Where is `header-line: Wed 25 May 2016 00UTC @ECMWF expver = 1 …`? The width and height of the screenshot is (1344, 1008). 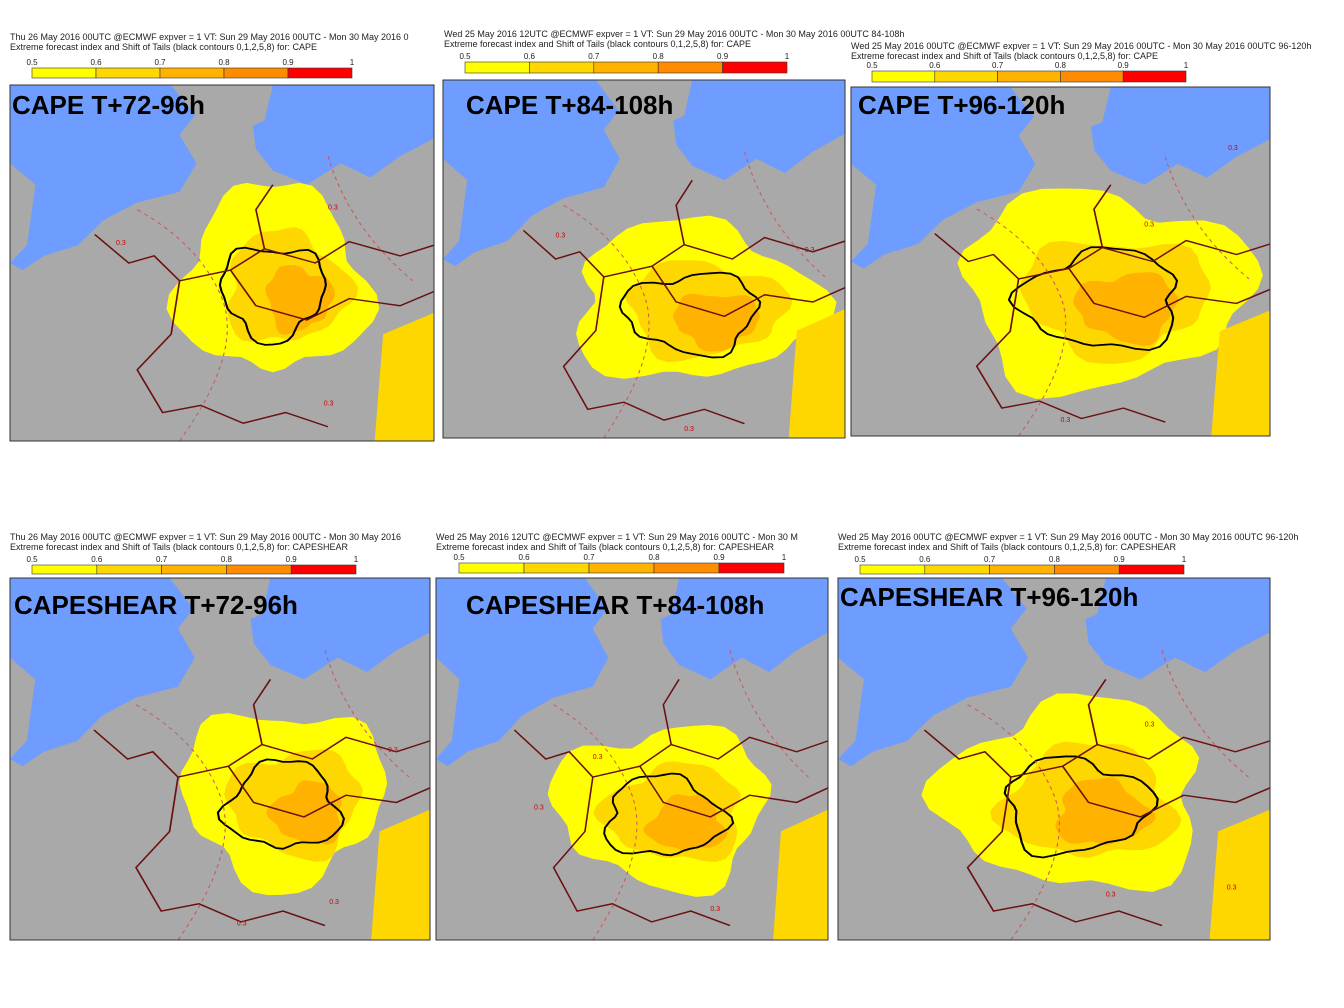
header-line: Wed 25 May 2016 00UTC @ECMWF expver = 1 … is located at coordinates (1081, 46).